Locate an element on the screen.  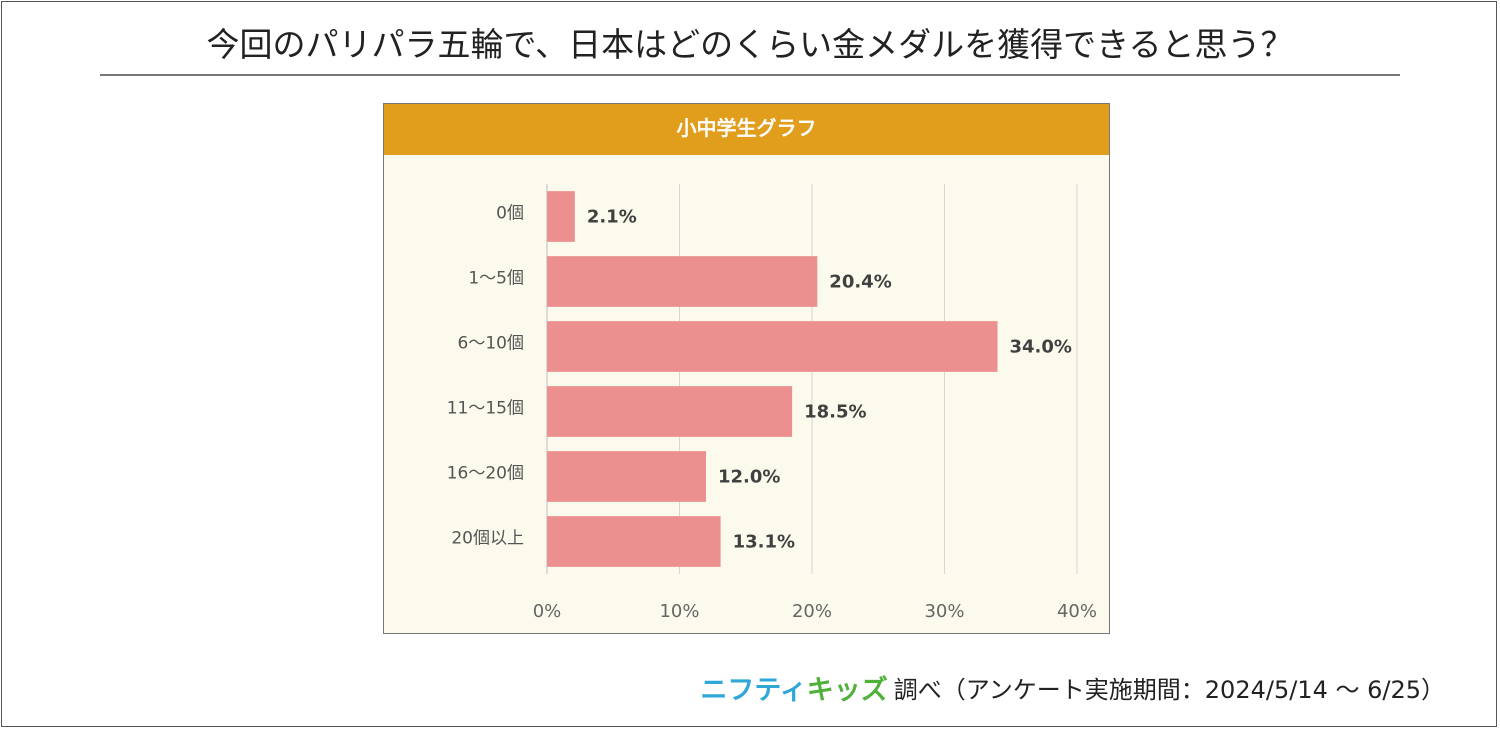
category-label-4: 16～20個 is located at coordinates (485, 474).